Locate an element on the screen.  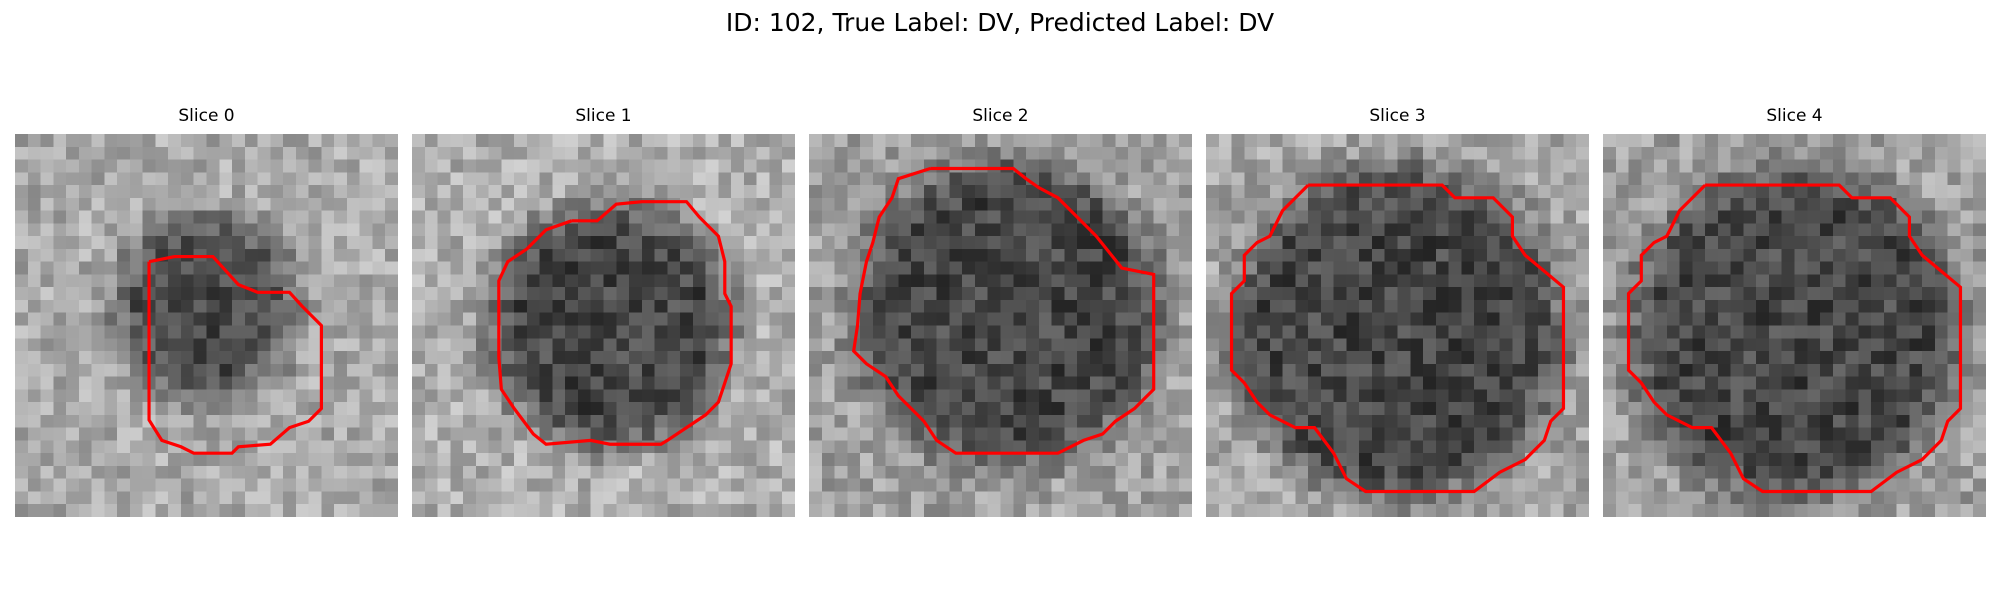
slice-panel-3: Slice 3 is located at coordinates (1397, 310).